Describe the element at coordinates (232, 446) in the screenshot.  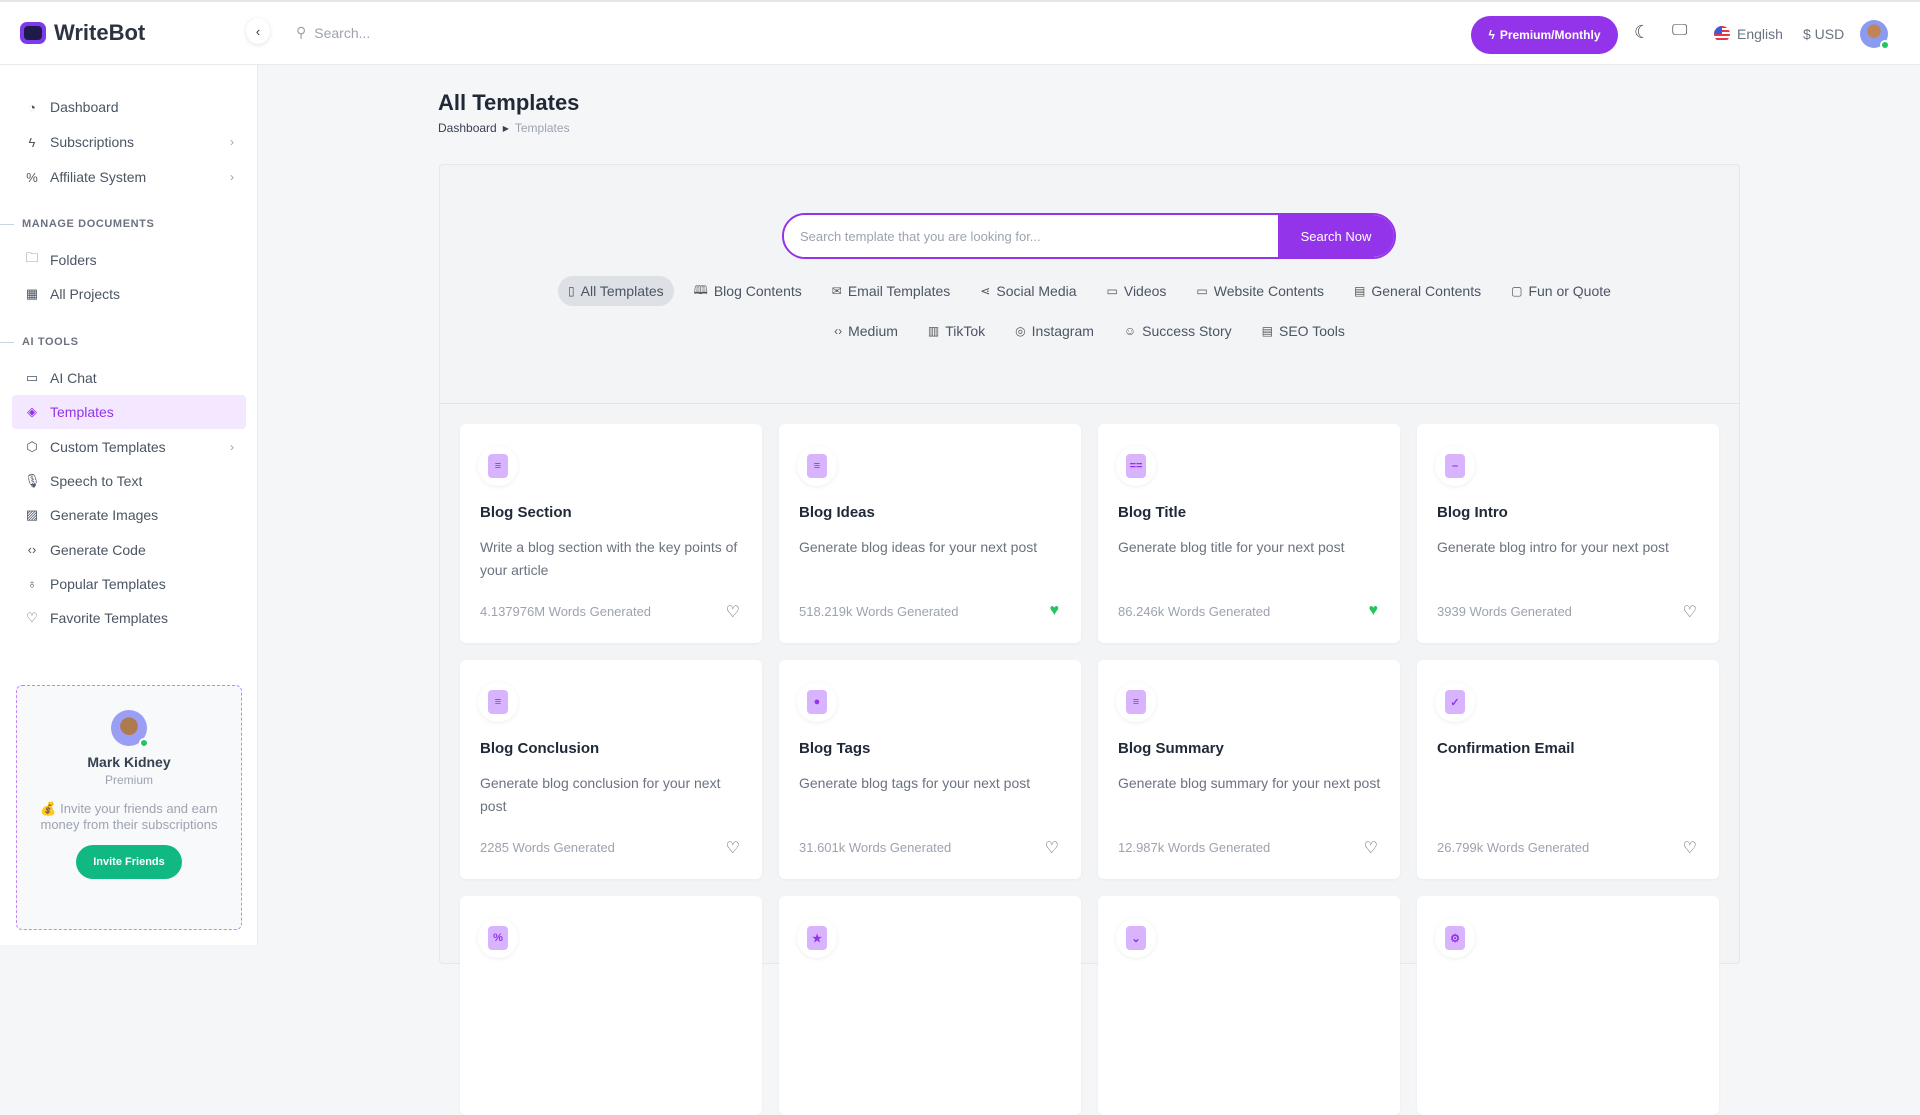
I see `chevron-right-icon: ›` at that location.